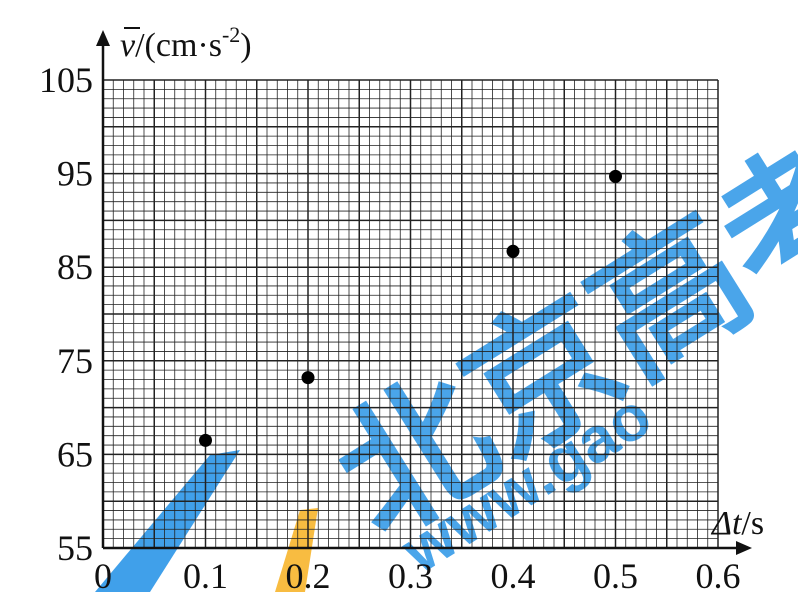 This screenshot has width=798, height=592. I want to click on y-axis-arrow, so click(103, 38).